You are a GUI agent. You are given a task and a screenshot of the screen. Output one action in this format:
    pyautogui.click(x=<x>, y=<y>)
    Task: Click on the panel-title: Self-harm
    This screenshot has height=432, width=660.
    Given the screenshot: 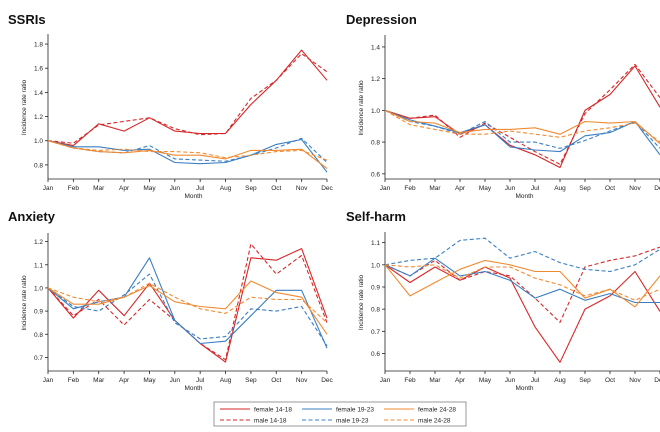 What is the action you would take?
    pyautogui.click(x=376, y=216)
    